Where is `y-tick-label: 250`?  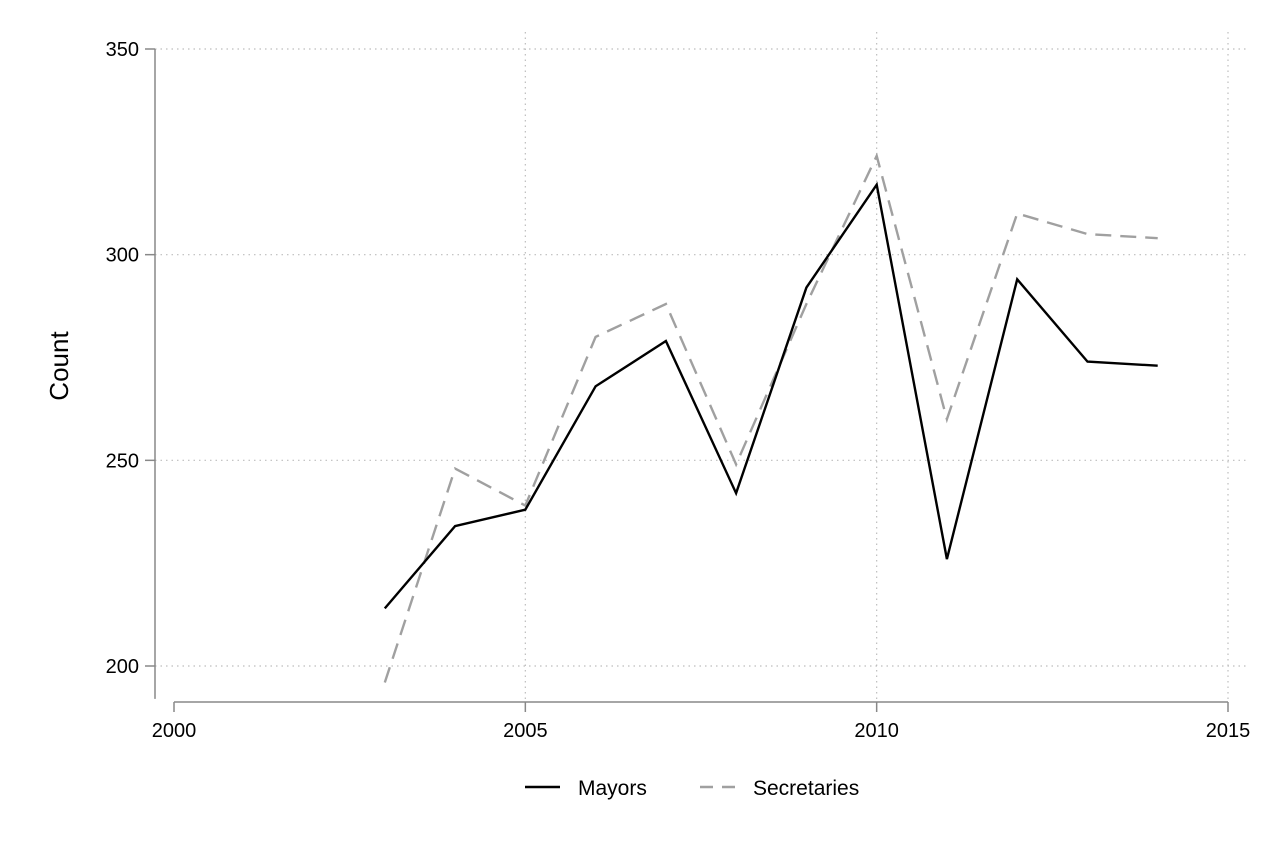 y-tick-label: 250 is located at coordinates (122, 461).